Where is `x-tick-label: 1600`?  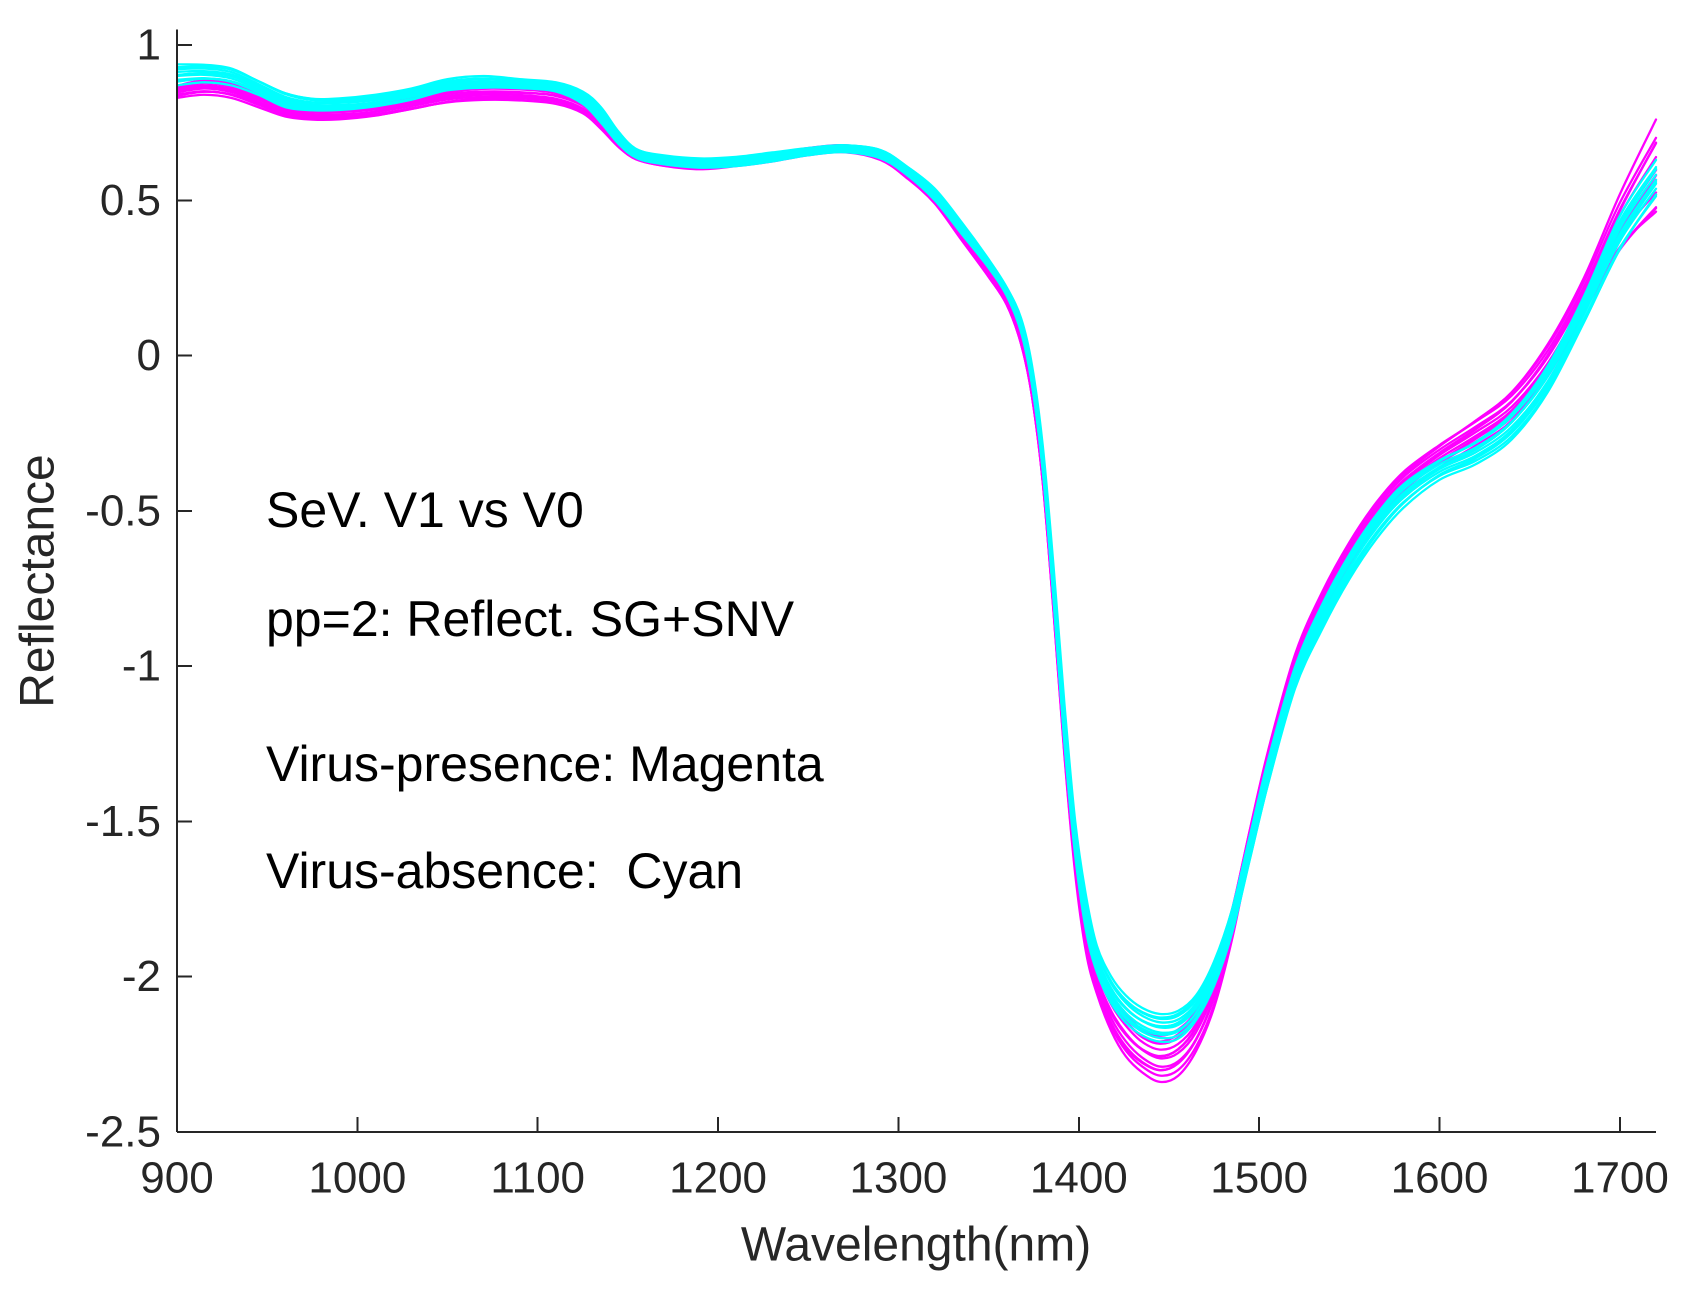
x-tick-label: 1600 is located at coordinates (1440, 1178).